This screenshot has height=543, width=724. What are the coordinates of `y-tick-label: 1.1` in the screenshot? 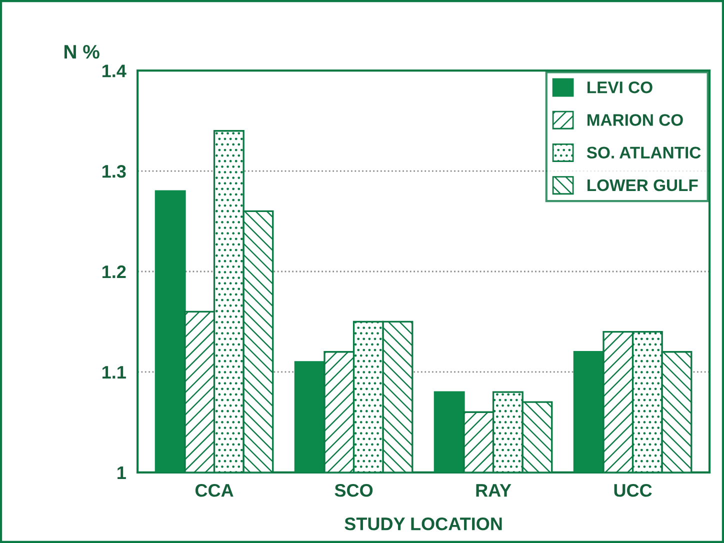 It's located at (114, 372).